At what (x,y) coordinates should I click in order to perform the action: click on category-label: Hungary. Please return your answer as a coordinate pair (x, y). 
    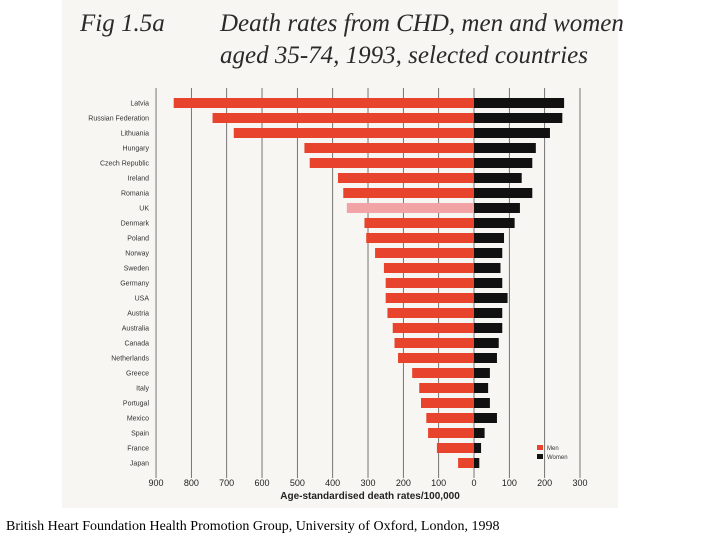
    Looking at the image, I should click on (136, 149).